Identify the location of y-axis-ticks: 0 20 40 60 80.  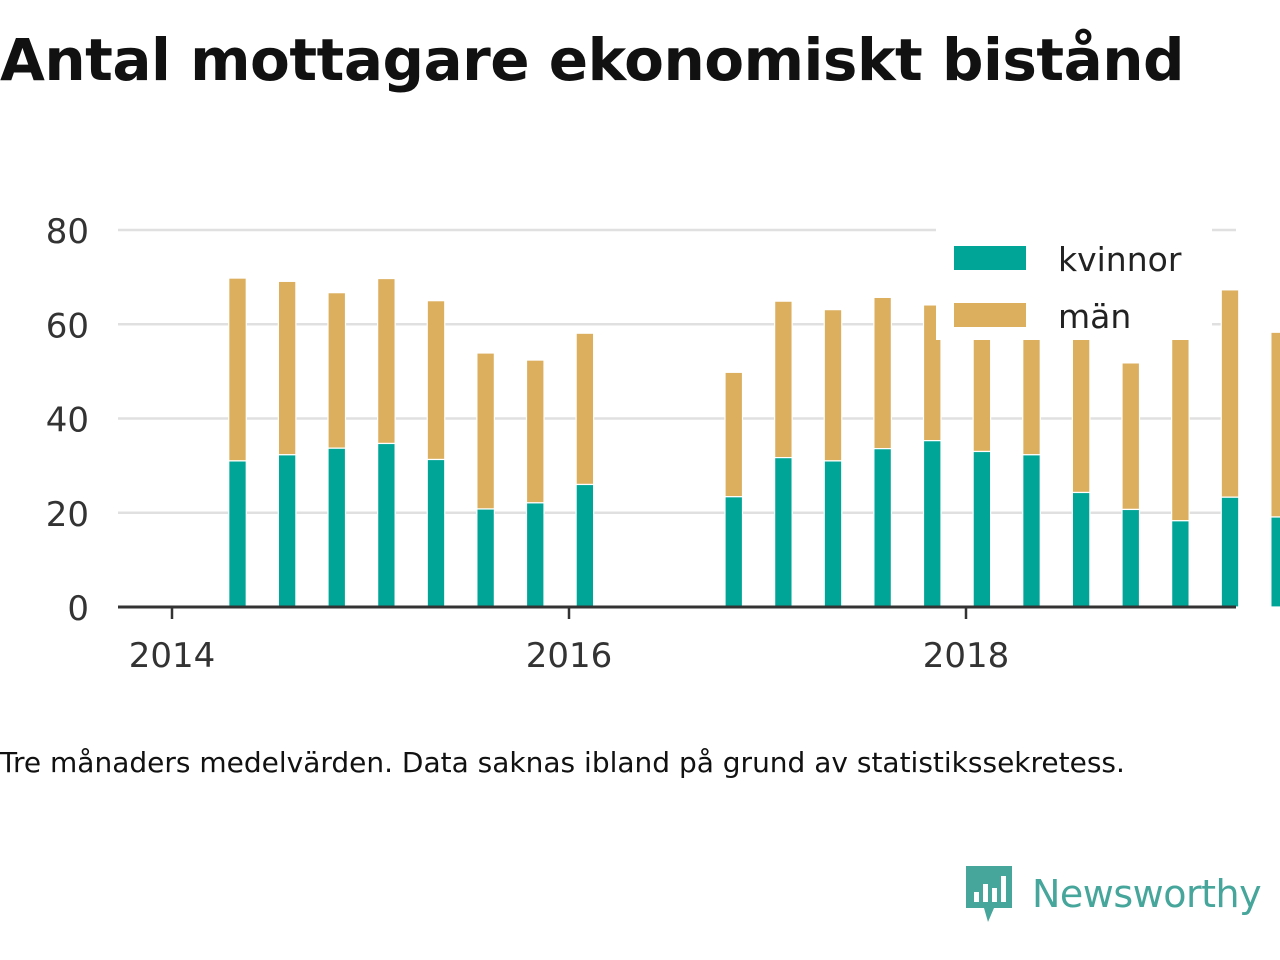
(67, 420).